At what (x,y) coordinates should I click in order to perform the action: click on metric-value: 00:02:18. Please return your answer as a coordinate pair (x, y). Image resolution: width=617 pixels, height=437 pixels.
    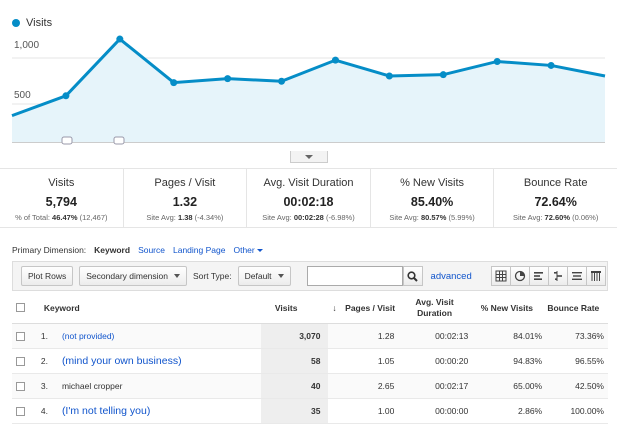
    Looking at the image, I should click on (308, 202).